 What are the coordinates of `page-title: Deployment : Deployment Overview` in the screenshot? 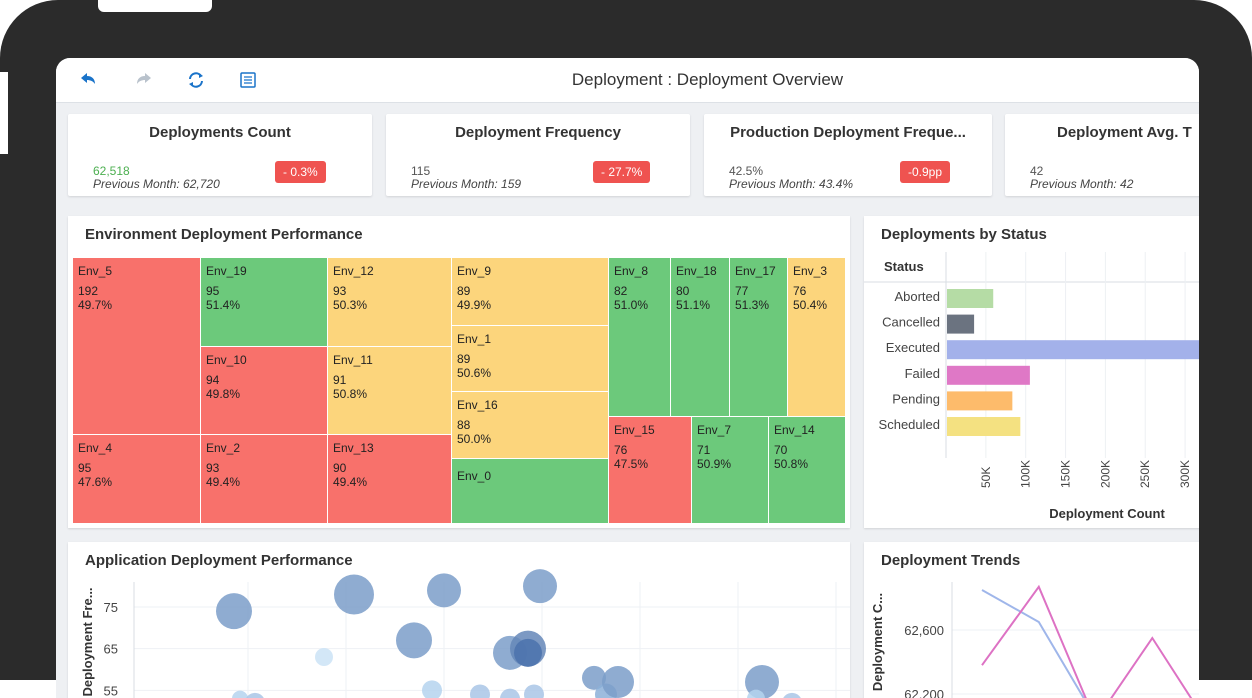 It's located at (627, 80).